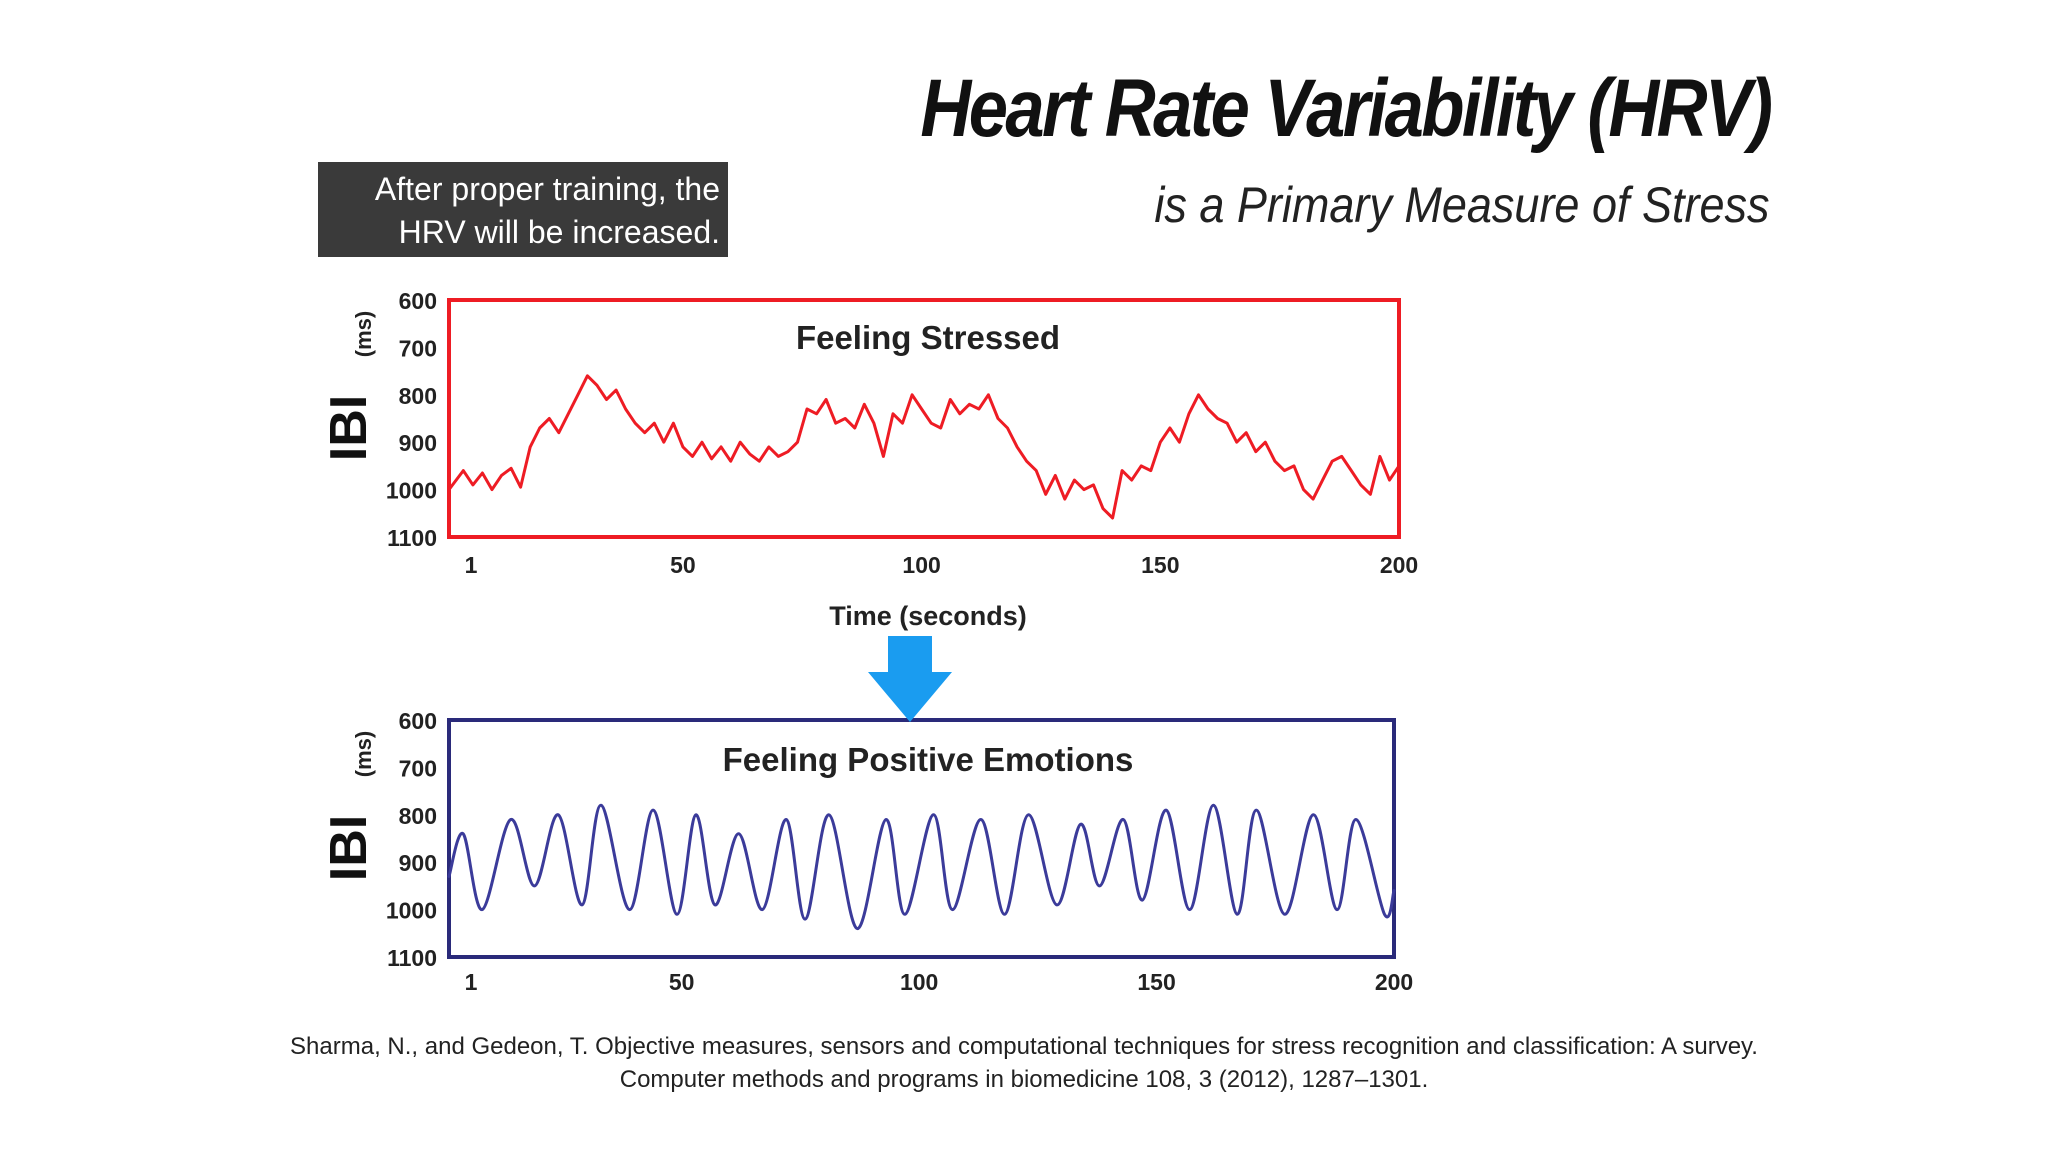 The width and height of the screenshot is (2048, 1152). What do you see at coordinates (559, 232) in the screenshot?
I see `callout-line-2: HRV will be increased.` at bounding box center [559, 232].